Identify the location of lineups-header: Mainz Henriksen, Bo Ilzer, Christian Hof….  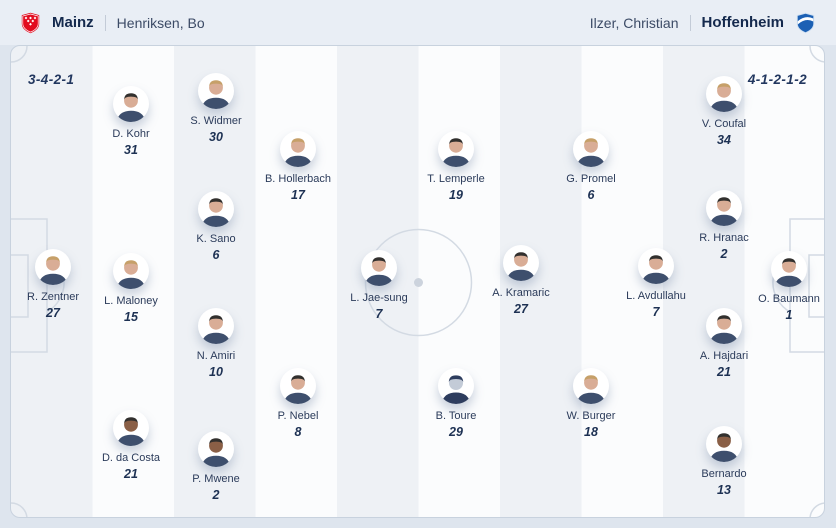
(418, 22).